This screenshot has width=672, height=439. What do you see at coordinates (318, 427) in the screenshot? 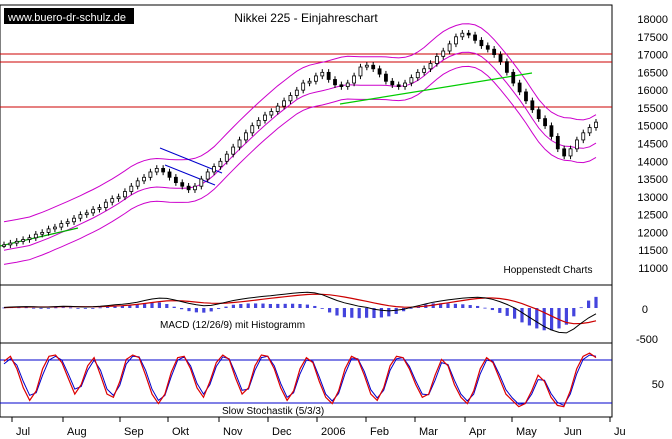
I see `x-axis: Jul Aug Sep Okt Nov Dec 2006 Feb Mar Apr May Jun Ju` at bounding box center [318, 427].